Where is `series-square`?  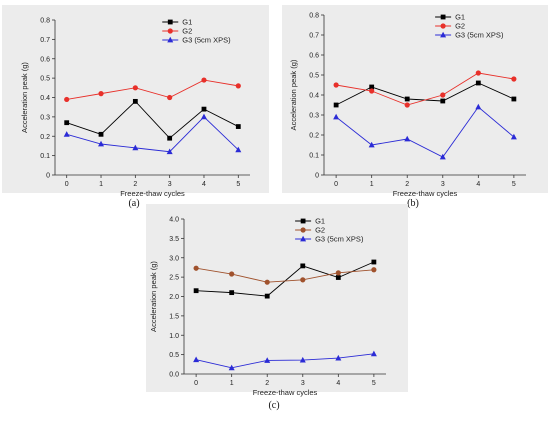 series-square is located at coordinates (152, 119).